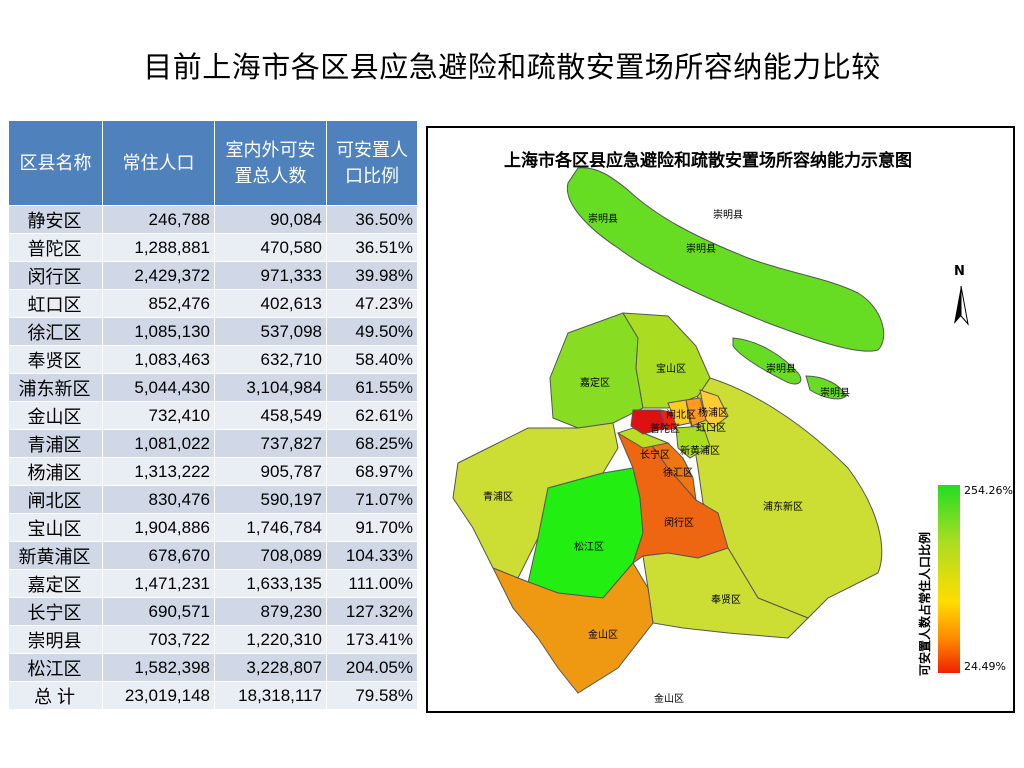 The image size is (1024, 768). I want to click on table-row: 奉贤区 1,083,463 632,710 58.40%, so click(213, 359).